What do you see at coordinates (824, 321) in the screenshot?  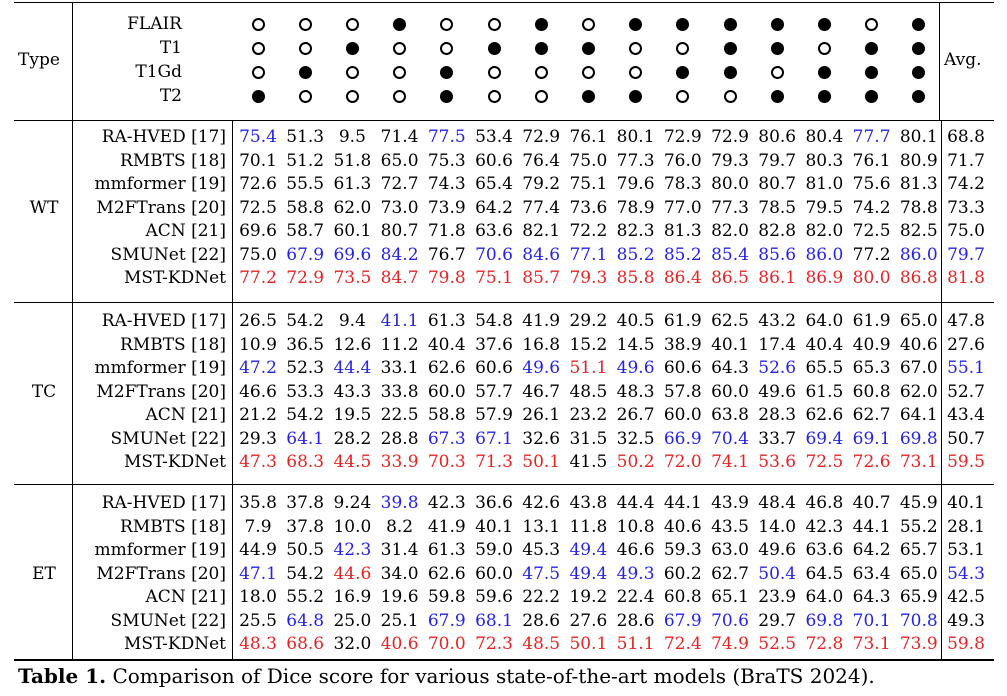 I see `score-cell: 64.0` at bounding box center [824, 321].